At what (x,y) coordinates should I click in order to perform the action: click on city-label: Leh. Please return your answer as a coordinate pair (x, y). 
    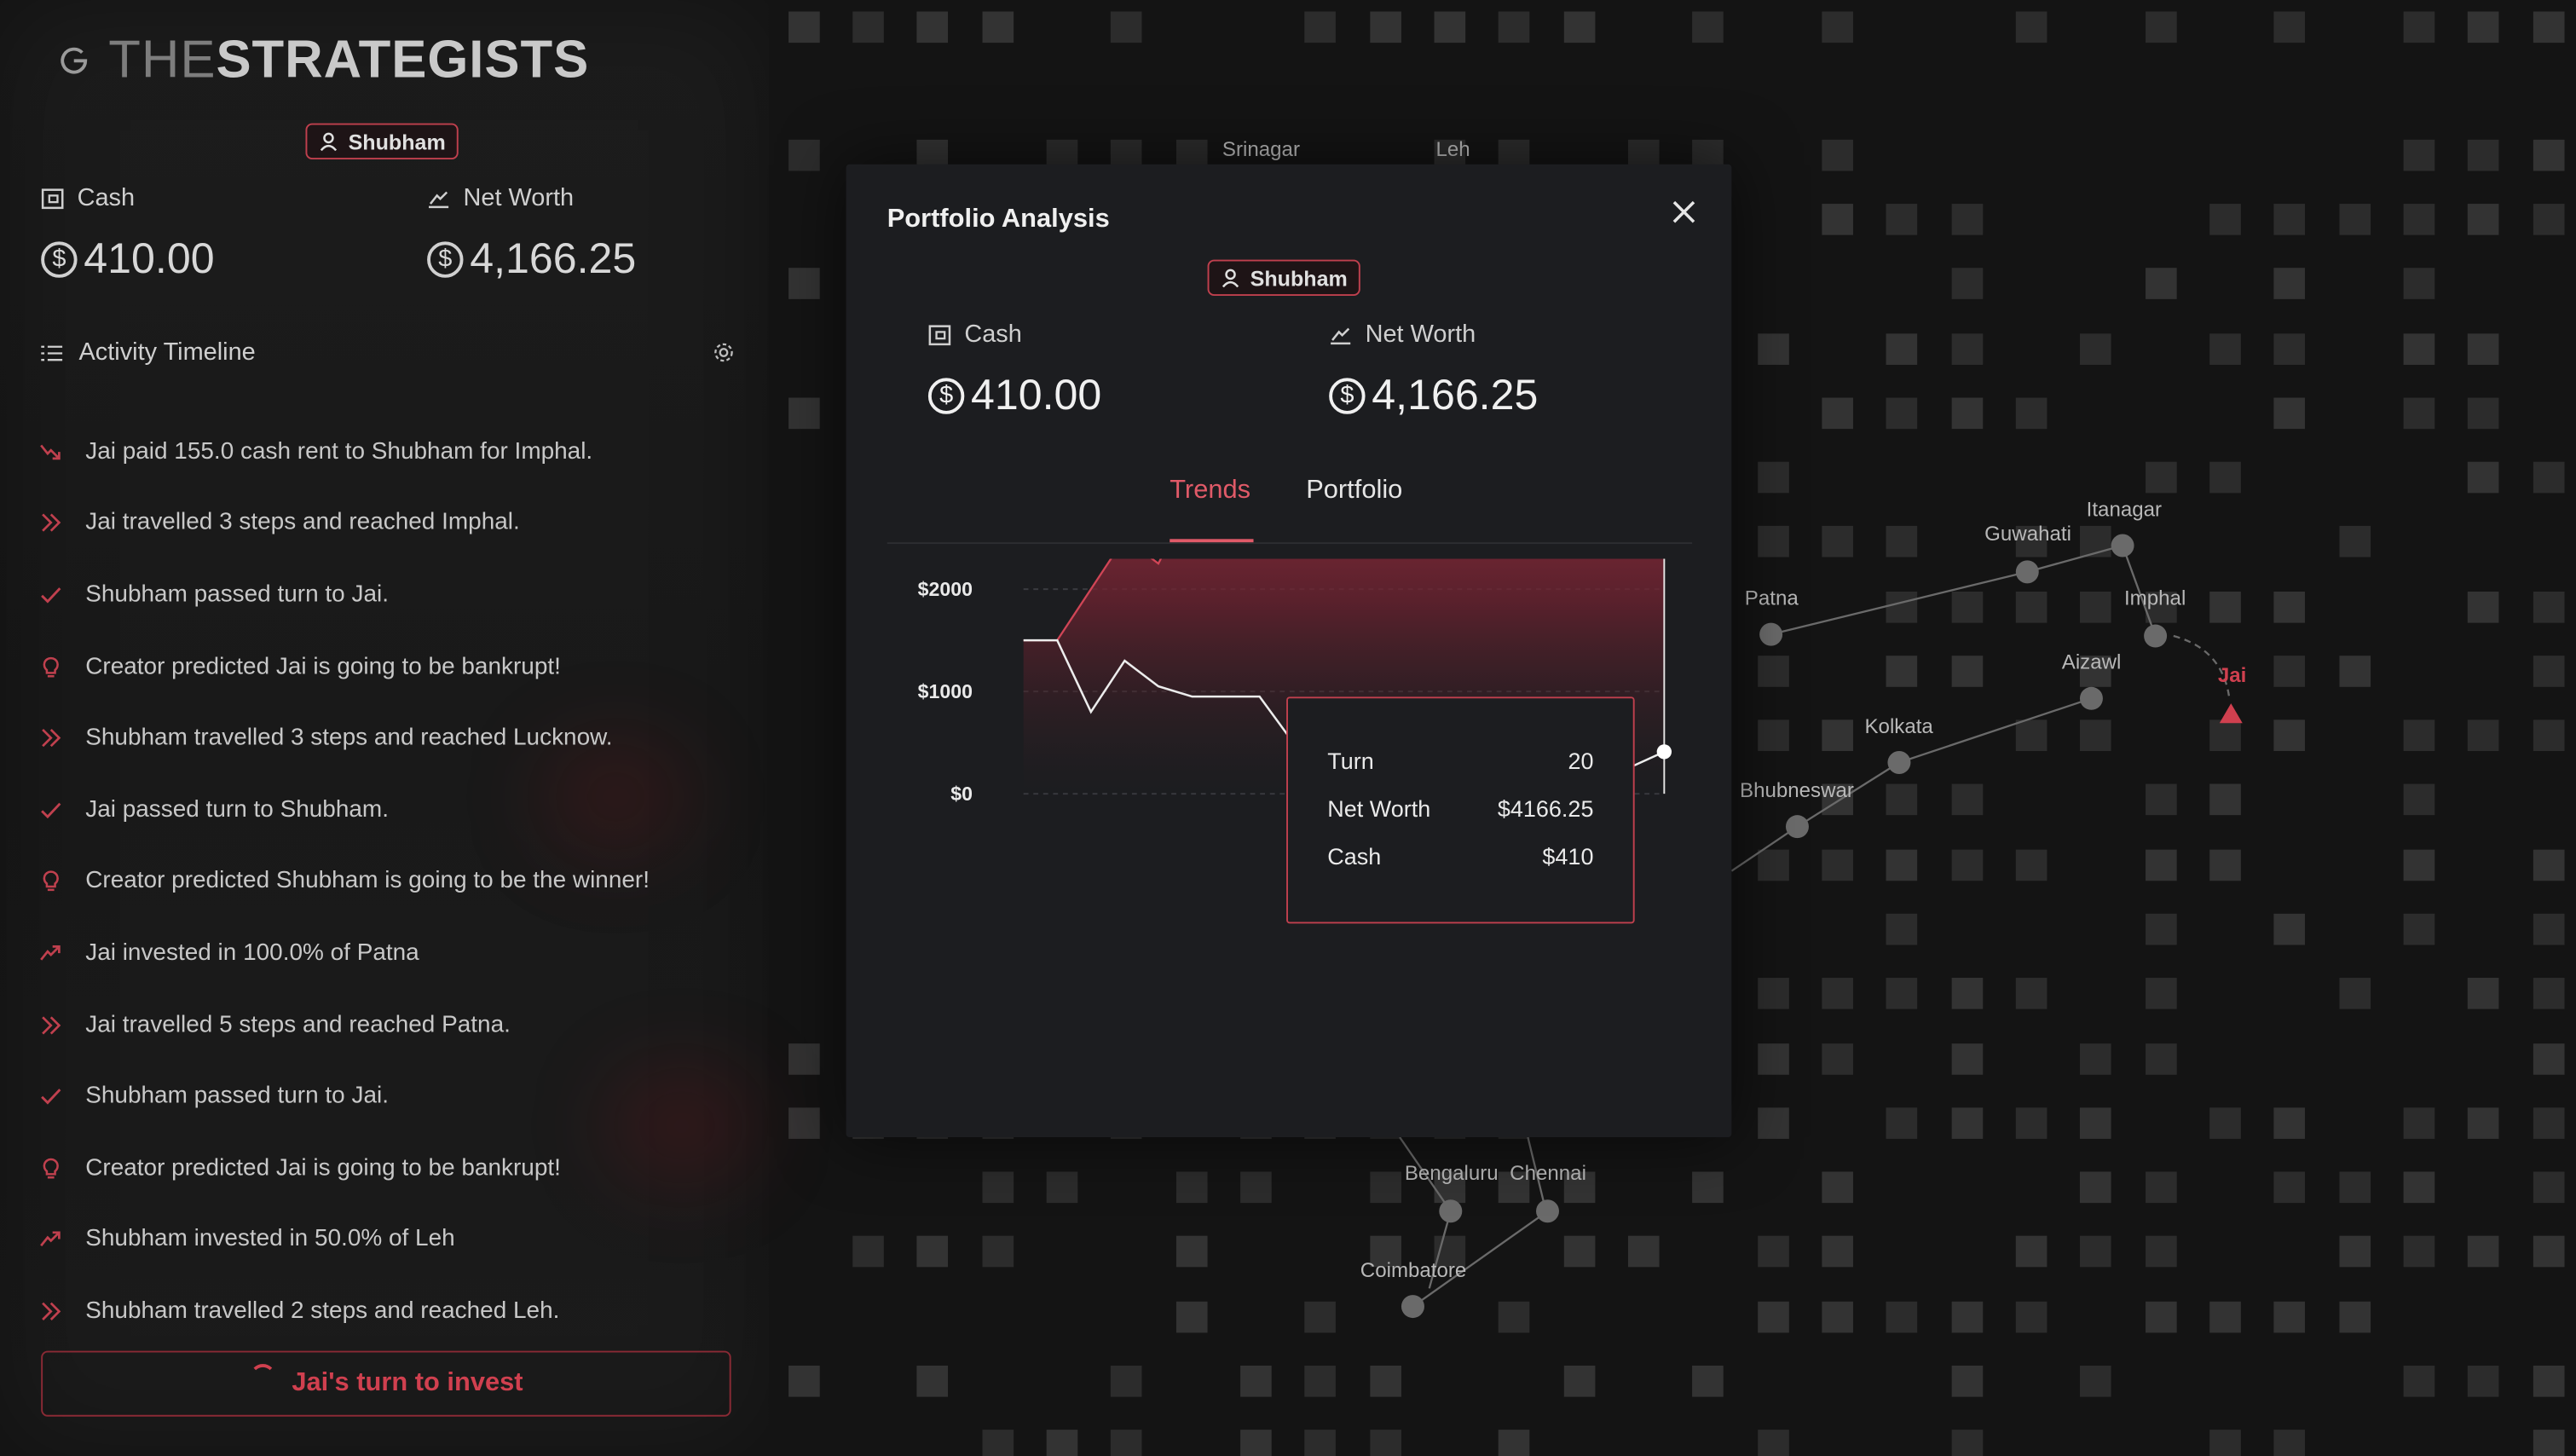
    Looking at the image, I should click on (1452, 149).